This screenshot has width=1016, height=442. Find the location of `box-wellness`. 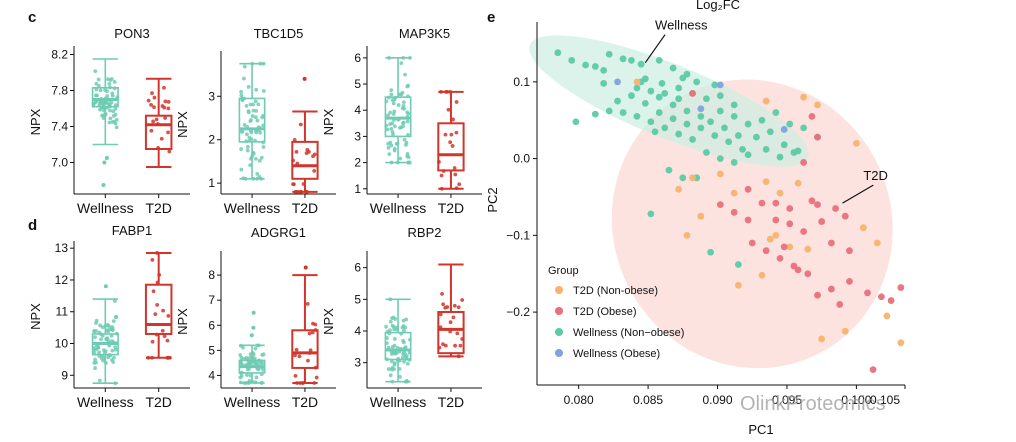

box-wellness is located at coordinates (398, 340).